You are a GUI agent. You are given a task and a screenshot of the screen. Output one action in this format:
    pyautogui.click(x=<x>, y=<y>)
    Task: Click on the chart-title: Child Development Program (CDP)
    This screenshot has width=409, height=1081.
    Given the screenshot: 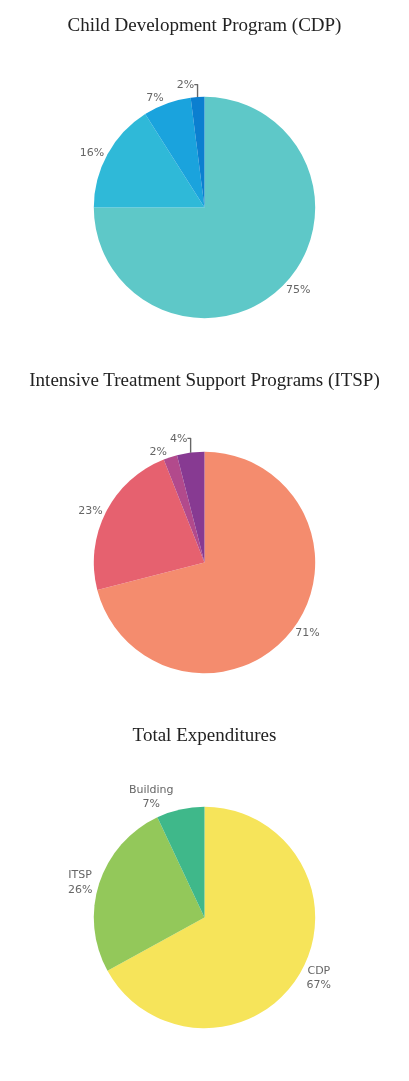 What is the action you would take?
    pyautogui.click(x=204, y=25)
    